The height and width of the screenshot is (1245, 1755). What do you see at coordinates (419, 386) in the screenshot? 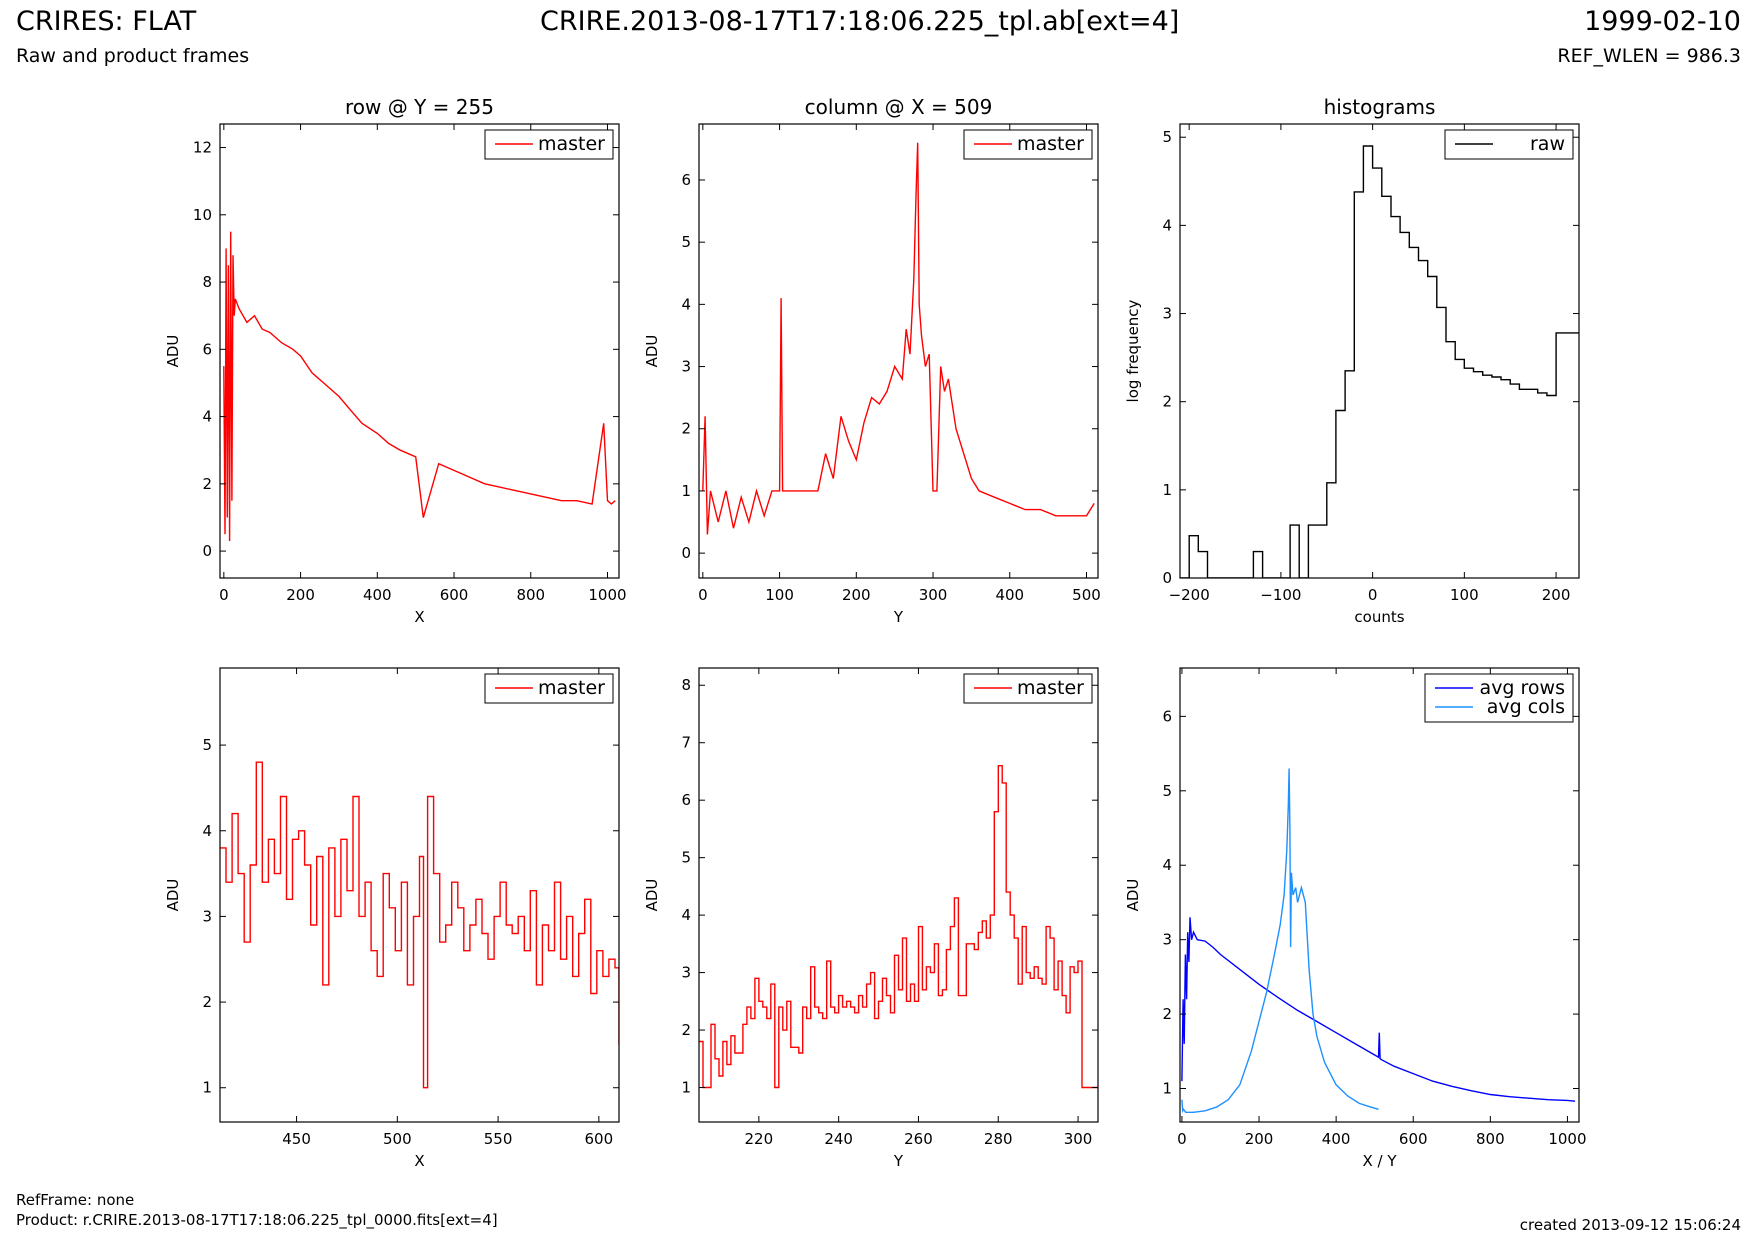
I see `series-row-master` at bounding box center [419, 386].